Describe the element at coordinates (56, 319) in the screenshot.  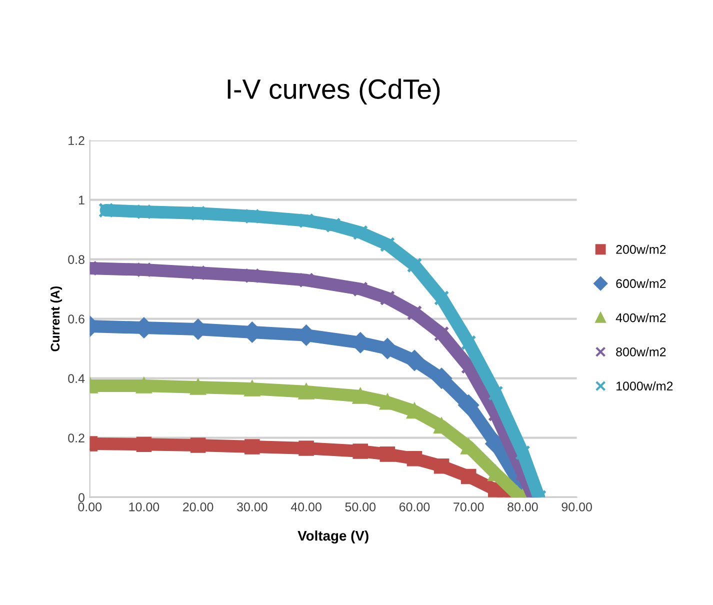
I see `y-axis-title: Current (A)` at that location.